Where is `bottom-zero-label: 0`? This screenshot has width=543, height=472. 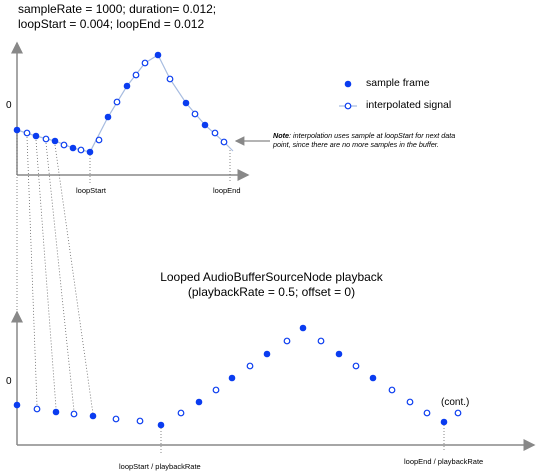
bottom-zero-label: 0 is located at coordinates (9, 381).